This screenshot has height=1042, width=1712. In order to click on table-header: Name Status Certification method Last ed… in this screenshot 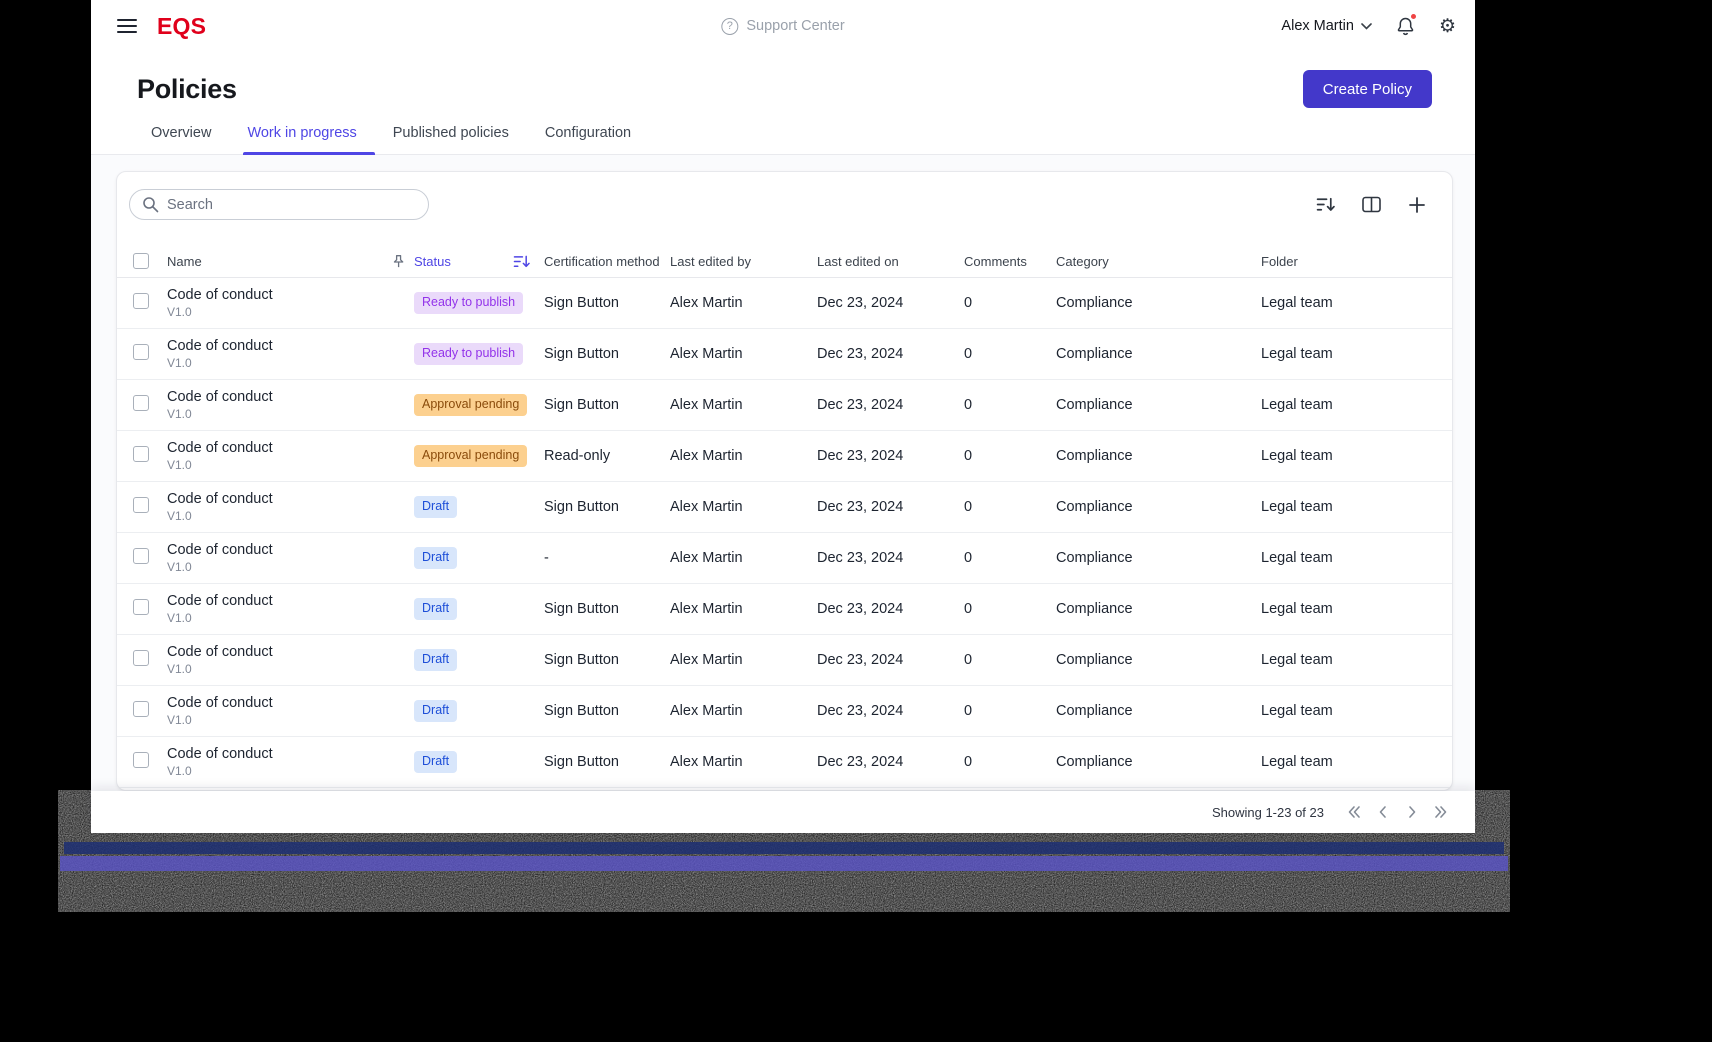, I will do `click(784, 261)`.